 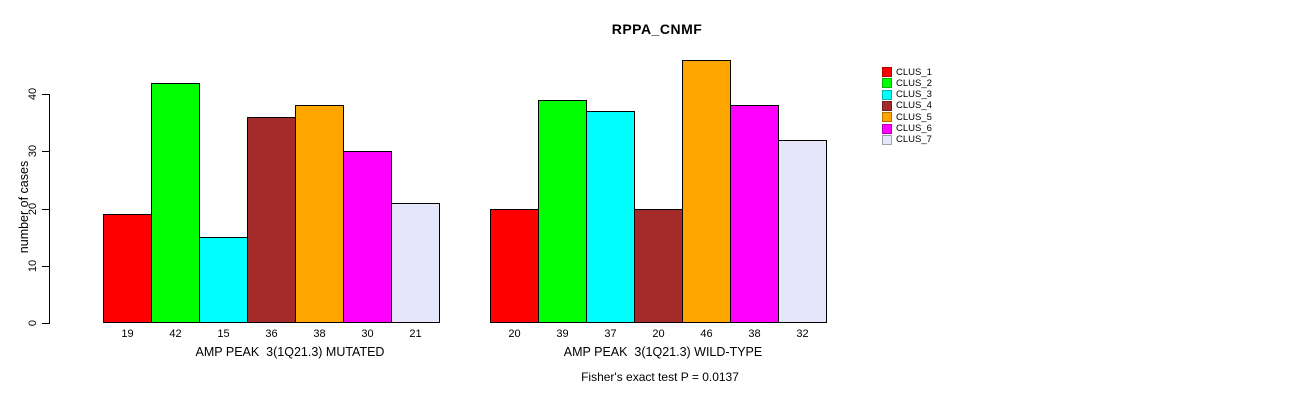 What do you see at coordinates (660, 377) in the screenshot?
I see `fisher-test-note: Fisher's exact test P = 0.0137` at bounding box center [660, 377].